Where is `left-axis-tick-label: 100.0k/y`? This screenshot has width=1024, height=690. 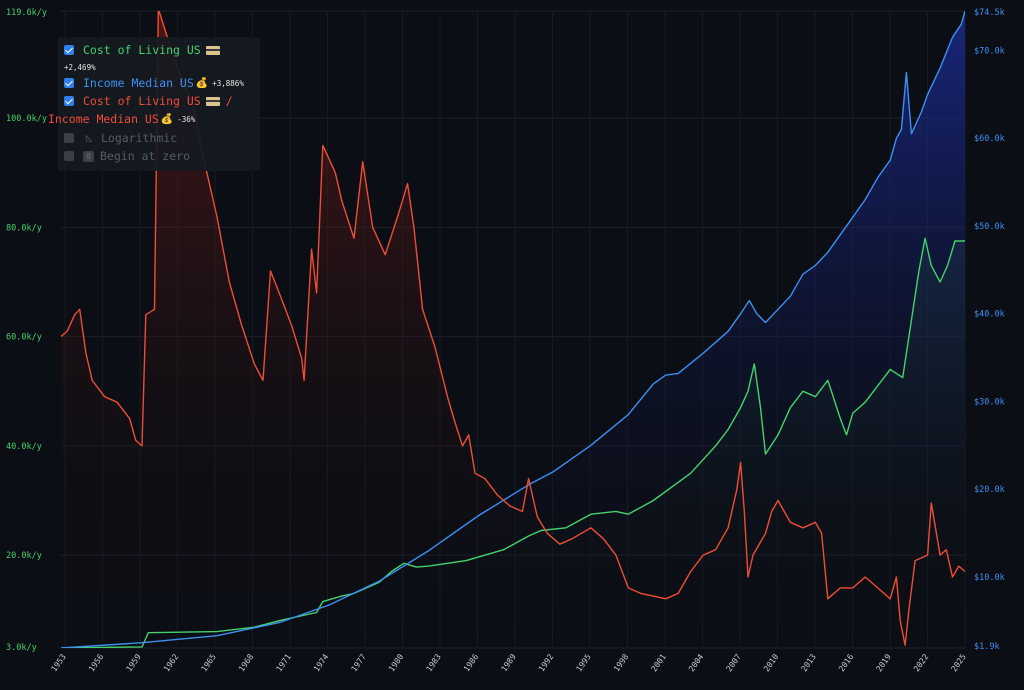 left-axis-tick-label: 100.0k/y is located at coordinates (26, 119).